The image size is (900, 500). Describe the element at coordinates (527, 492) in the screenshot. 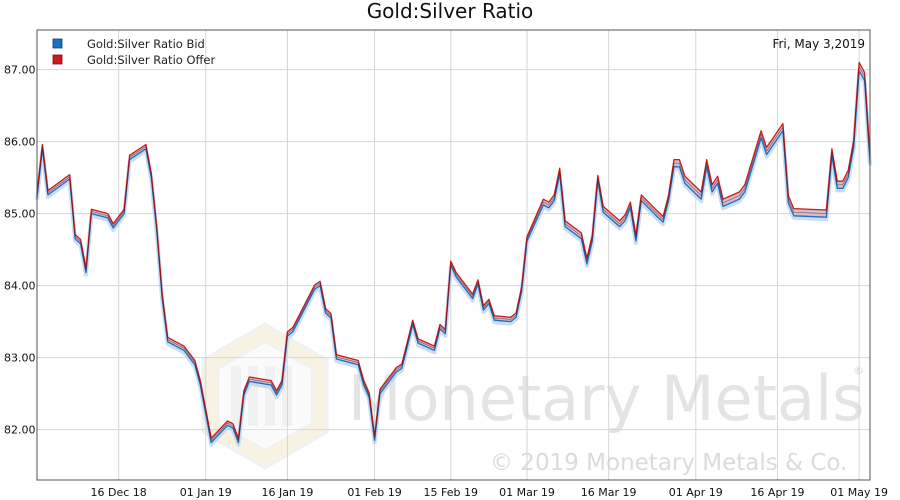

I see `x-tick-label: 01 Mar 19` at that location.